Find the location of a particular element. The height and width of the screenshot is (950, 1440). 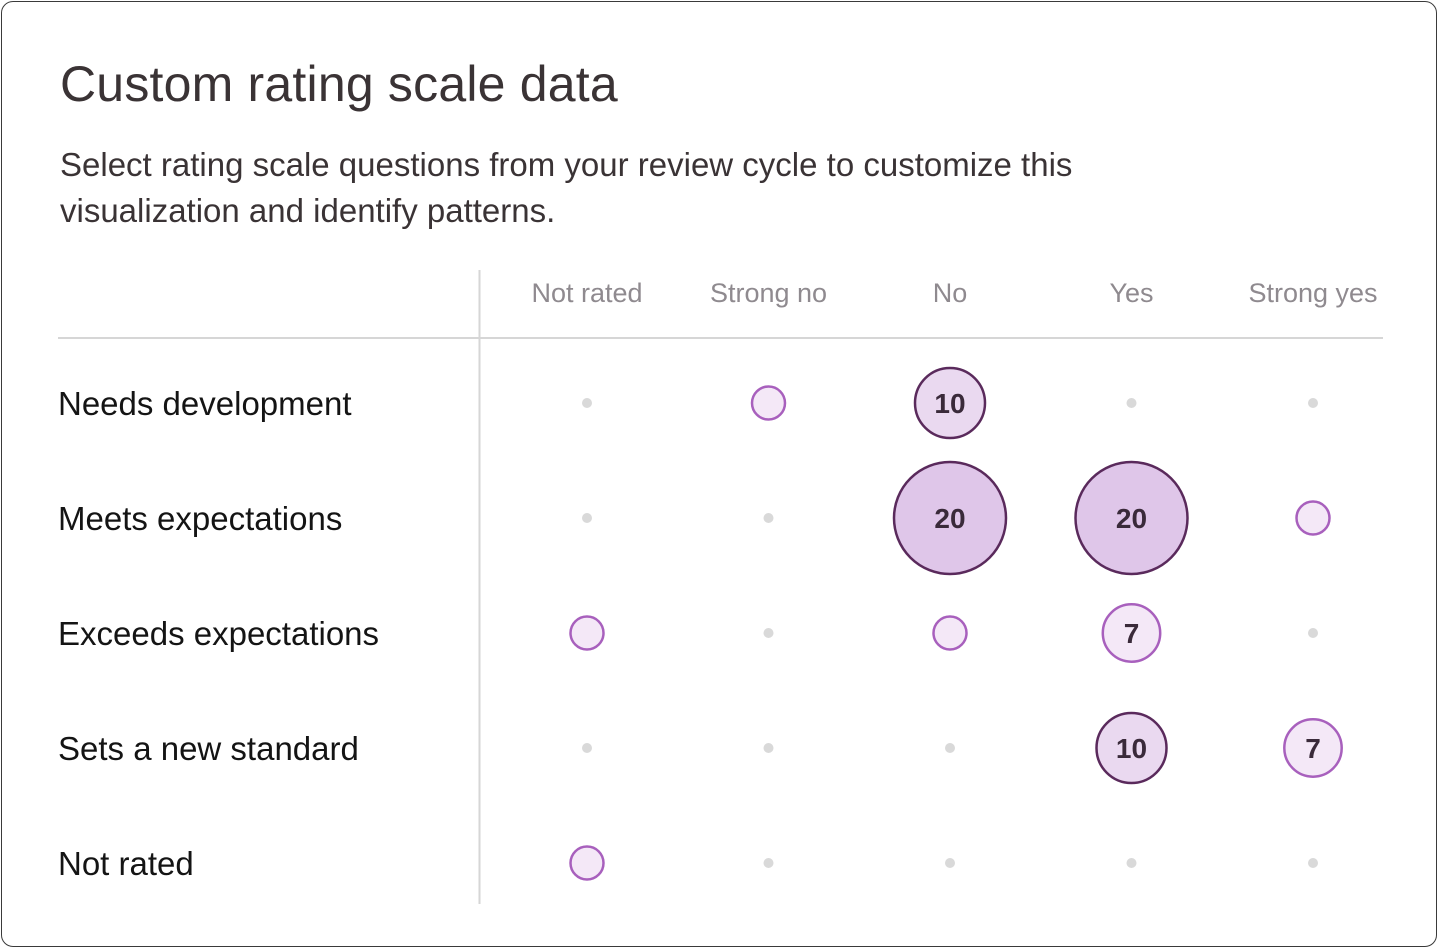

column-headers: Not rated Strong no No Yes Strong yes is located at coordinates (954, 293).